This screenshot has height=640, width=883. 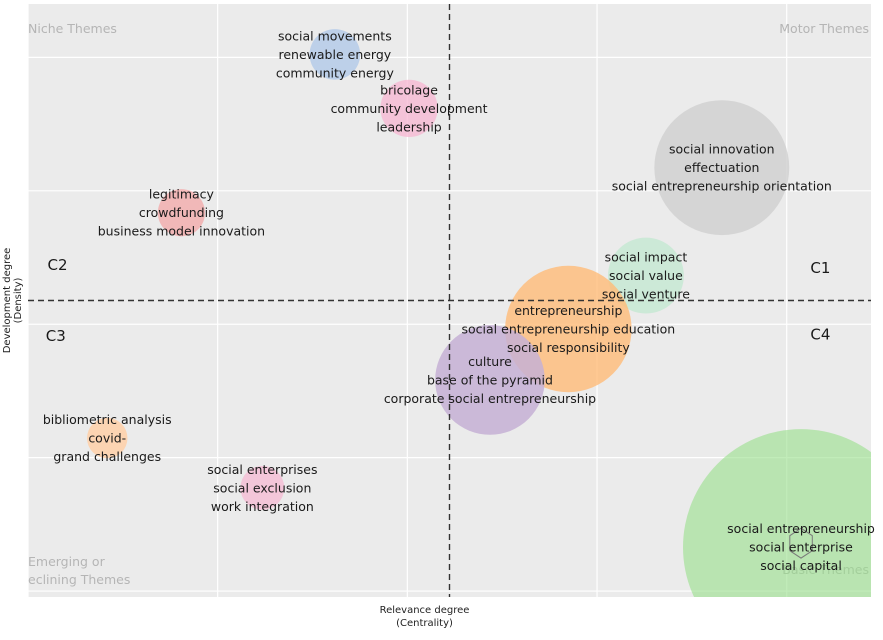 I want to click on bubble-label: work integration, so click(x=262, y=506).